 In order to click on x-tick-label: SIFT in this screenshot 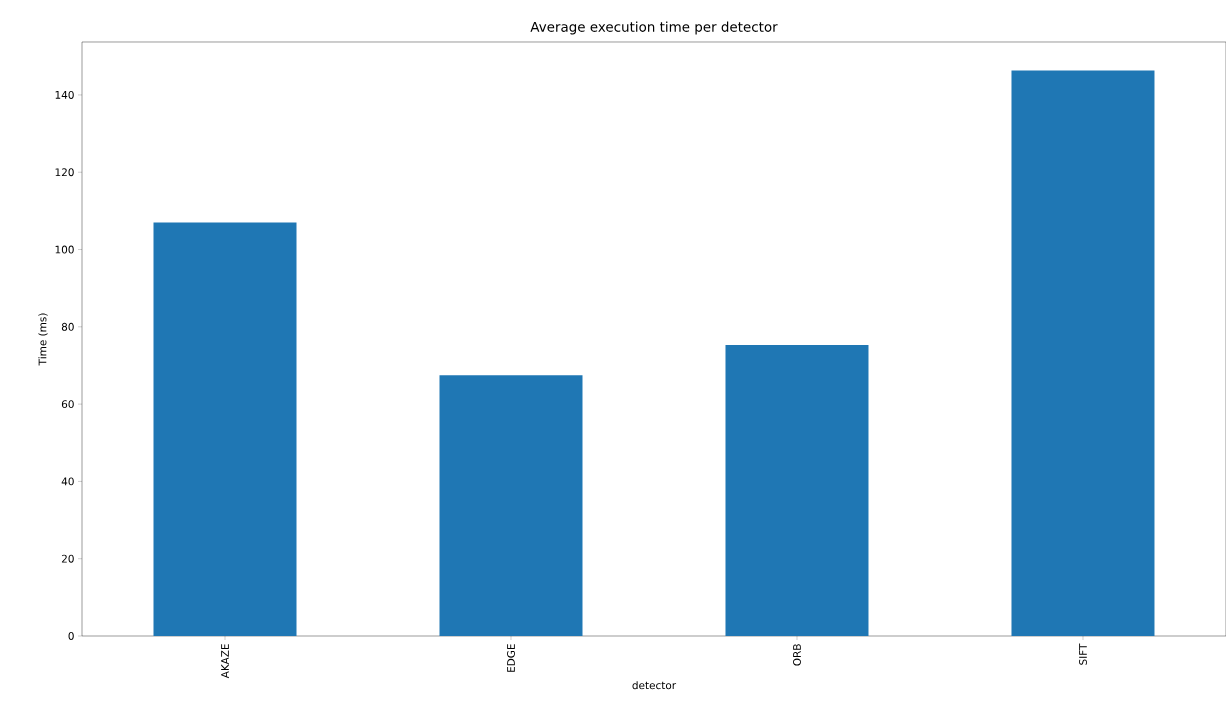, I will do `click(1083, 654)`.